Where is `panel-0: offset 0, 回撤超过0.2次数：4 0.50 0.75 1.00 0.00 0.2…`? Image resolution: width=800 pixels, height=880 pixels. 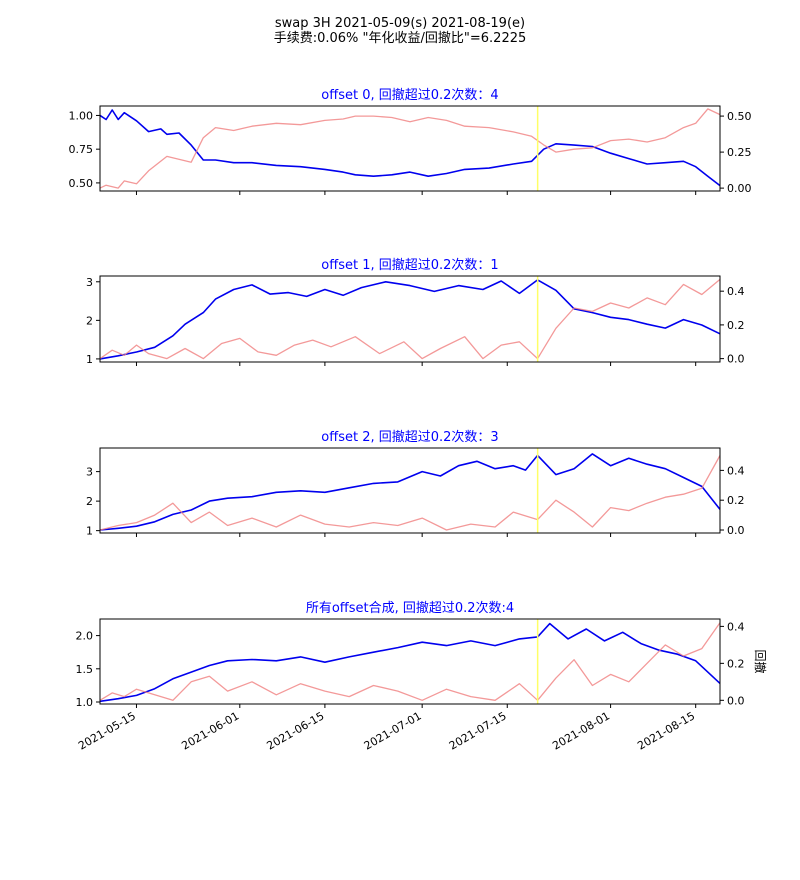 panel-0: offset 0, 回撤超过0.2次数：4 0.50 0.75 1.00 0.00 0.2… is located at coordinates (410, 141).